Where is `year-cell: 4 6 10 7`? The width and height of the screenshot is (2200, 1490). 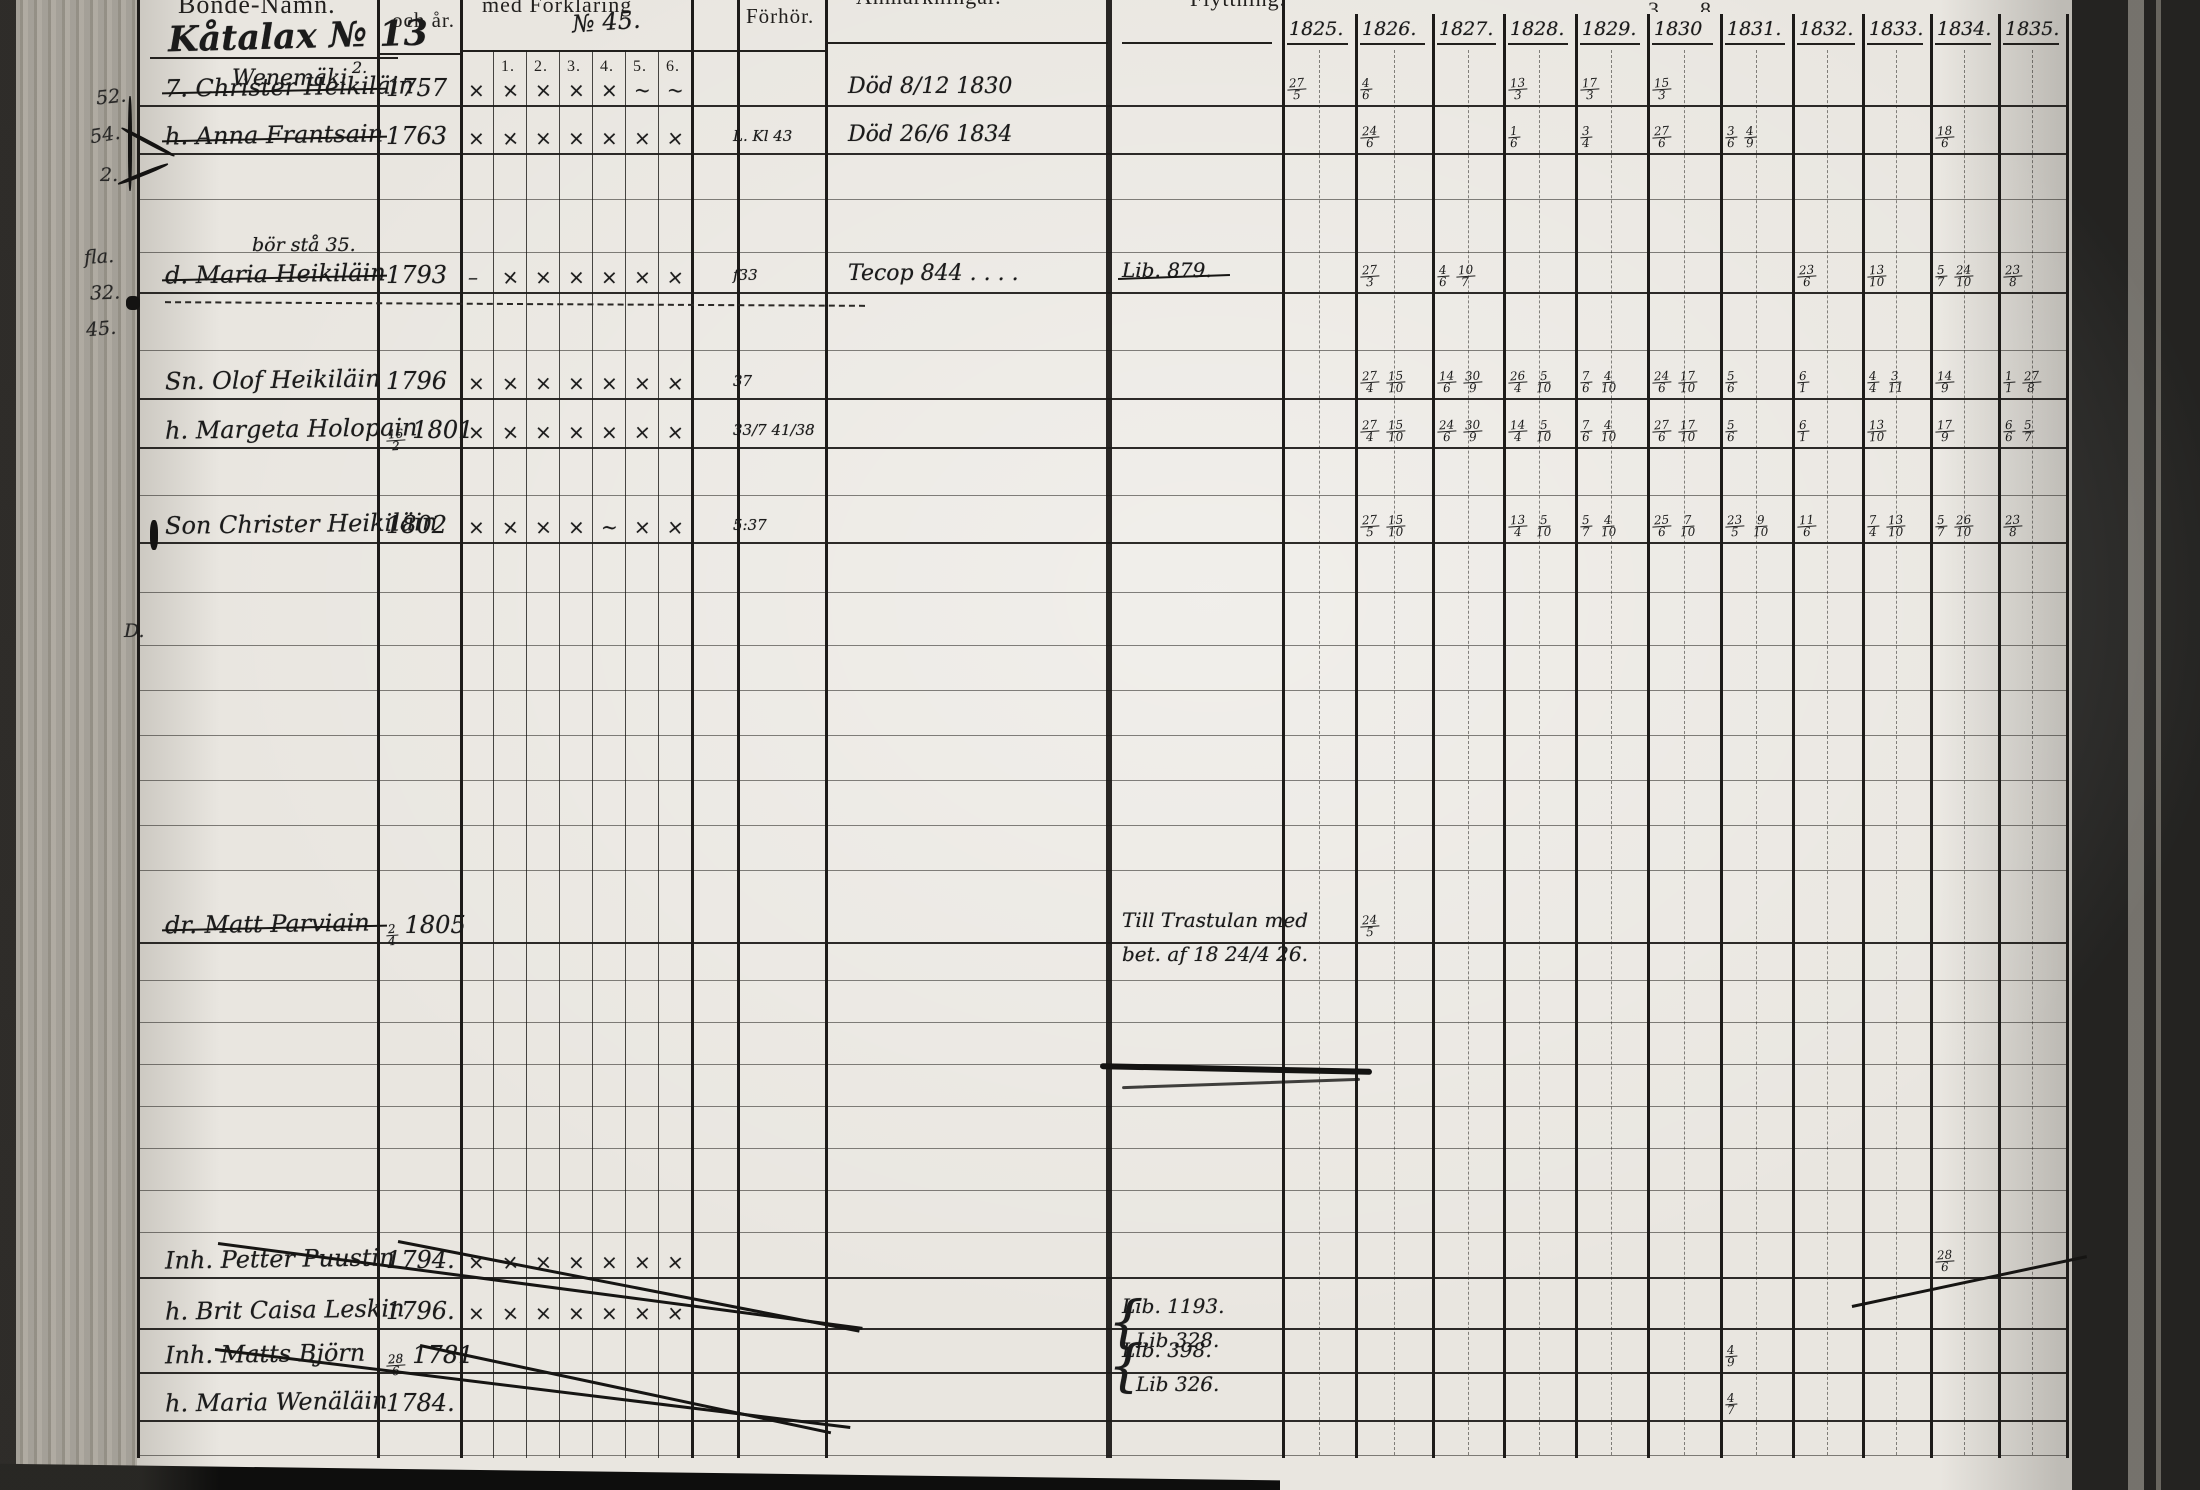 year-cell: 4 6 10 7 is located at coordinates (1456, 276).